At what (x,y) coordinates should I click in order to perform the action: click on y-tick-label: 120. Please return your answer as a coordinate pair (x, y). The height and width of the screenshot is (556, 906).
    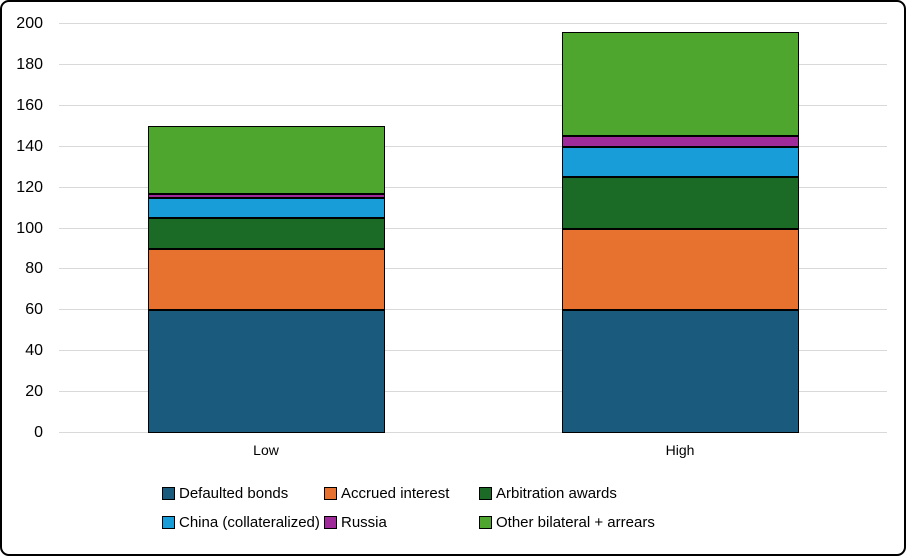
    Looking at the image, I should click on (29, 187).